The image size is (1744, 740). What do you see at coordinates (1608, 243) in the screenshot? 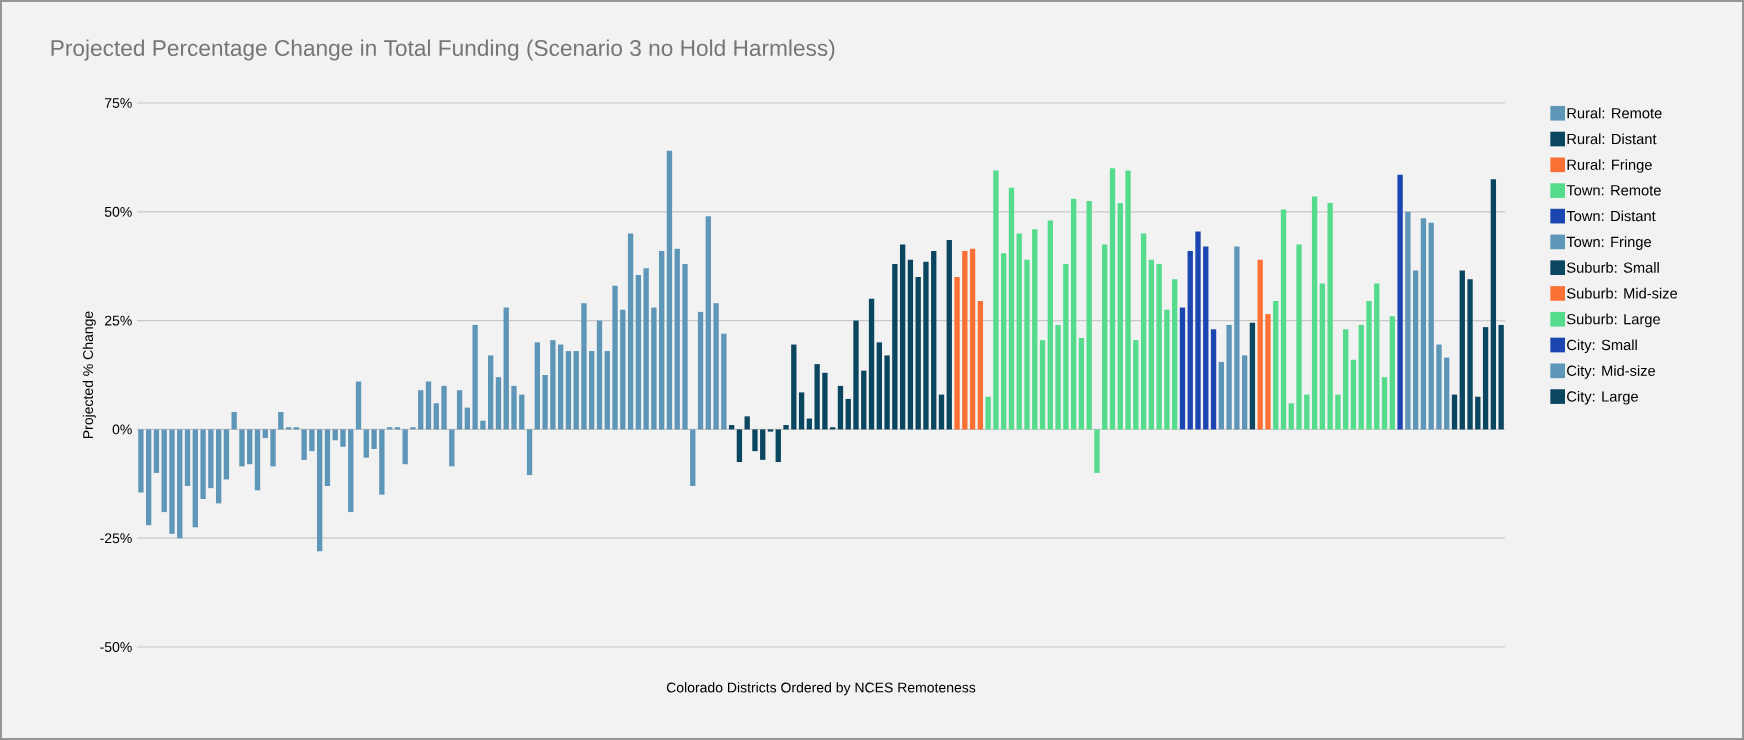
I see `legend-label: Town: Fringe` at bounding box center [1608, 243].